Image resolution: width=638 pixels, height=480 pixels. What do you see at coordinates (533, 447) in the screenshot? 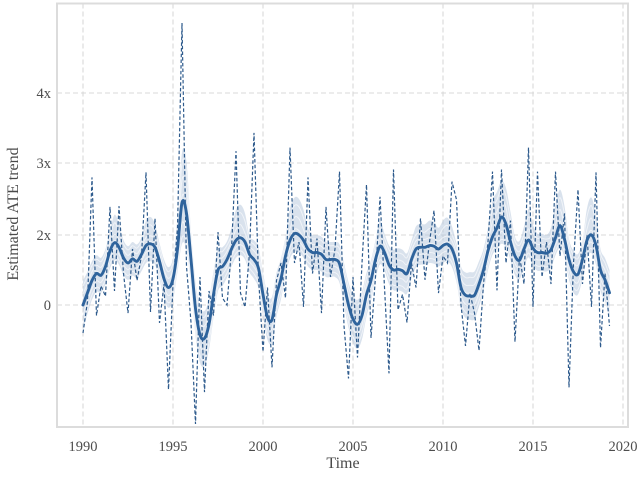
I see `x-tick-2015: 2015` at bounding box center [533, 447].